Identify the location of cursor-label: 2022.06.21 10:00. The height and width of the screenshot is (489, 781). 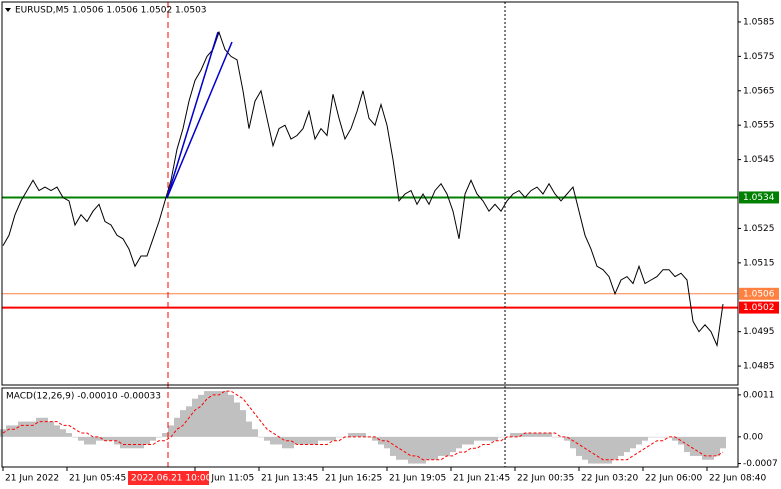
(171, 479).